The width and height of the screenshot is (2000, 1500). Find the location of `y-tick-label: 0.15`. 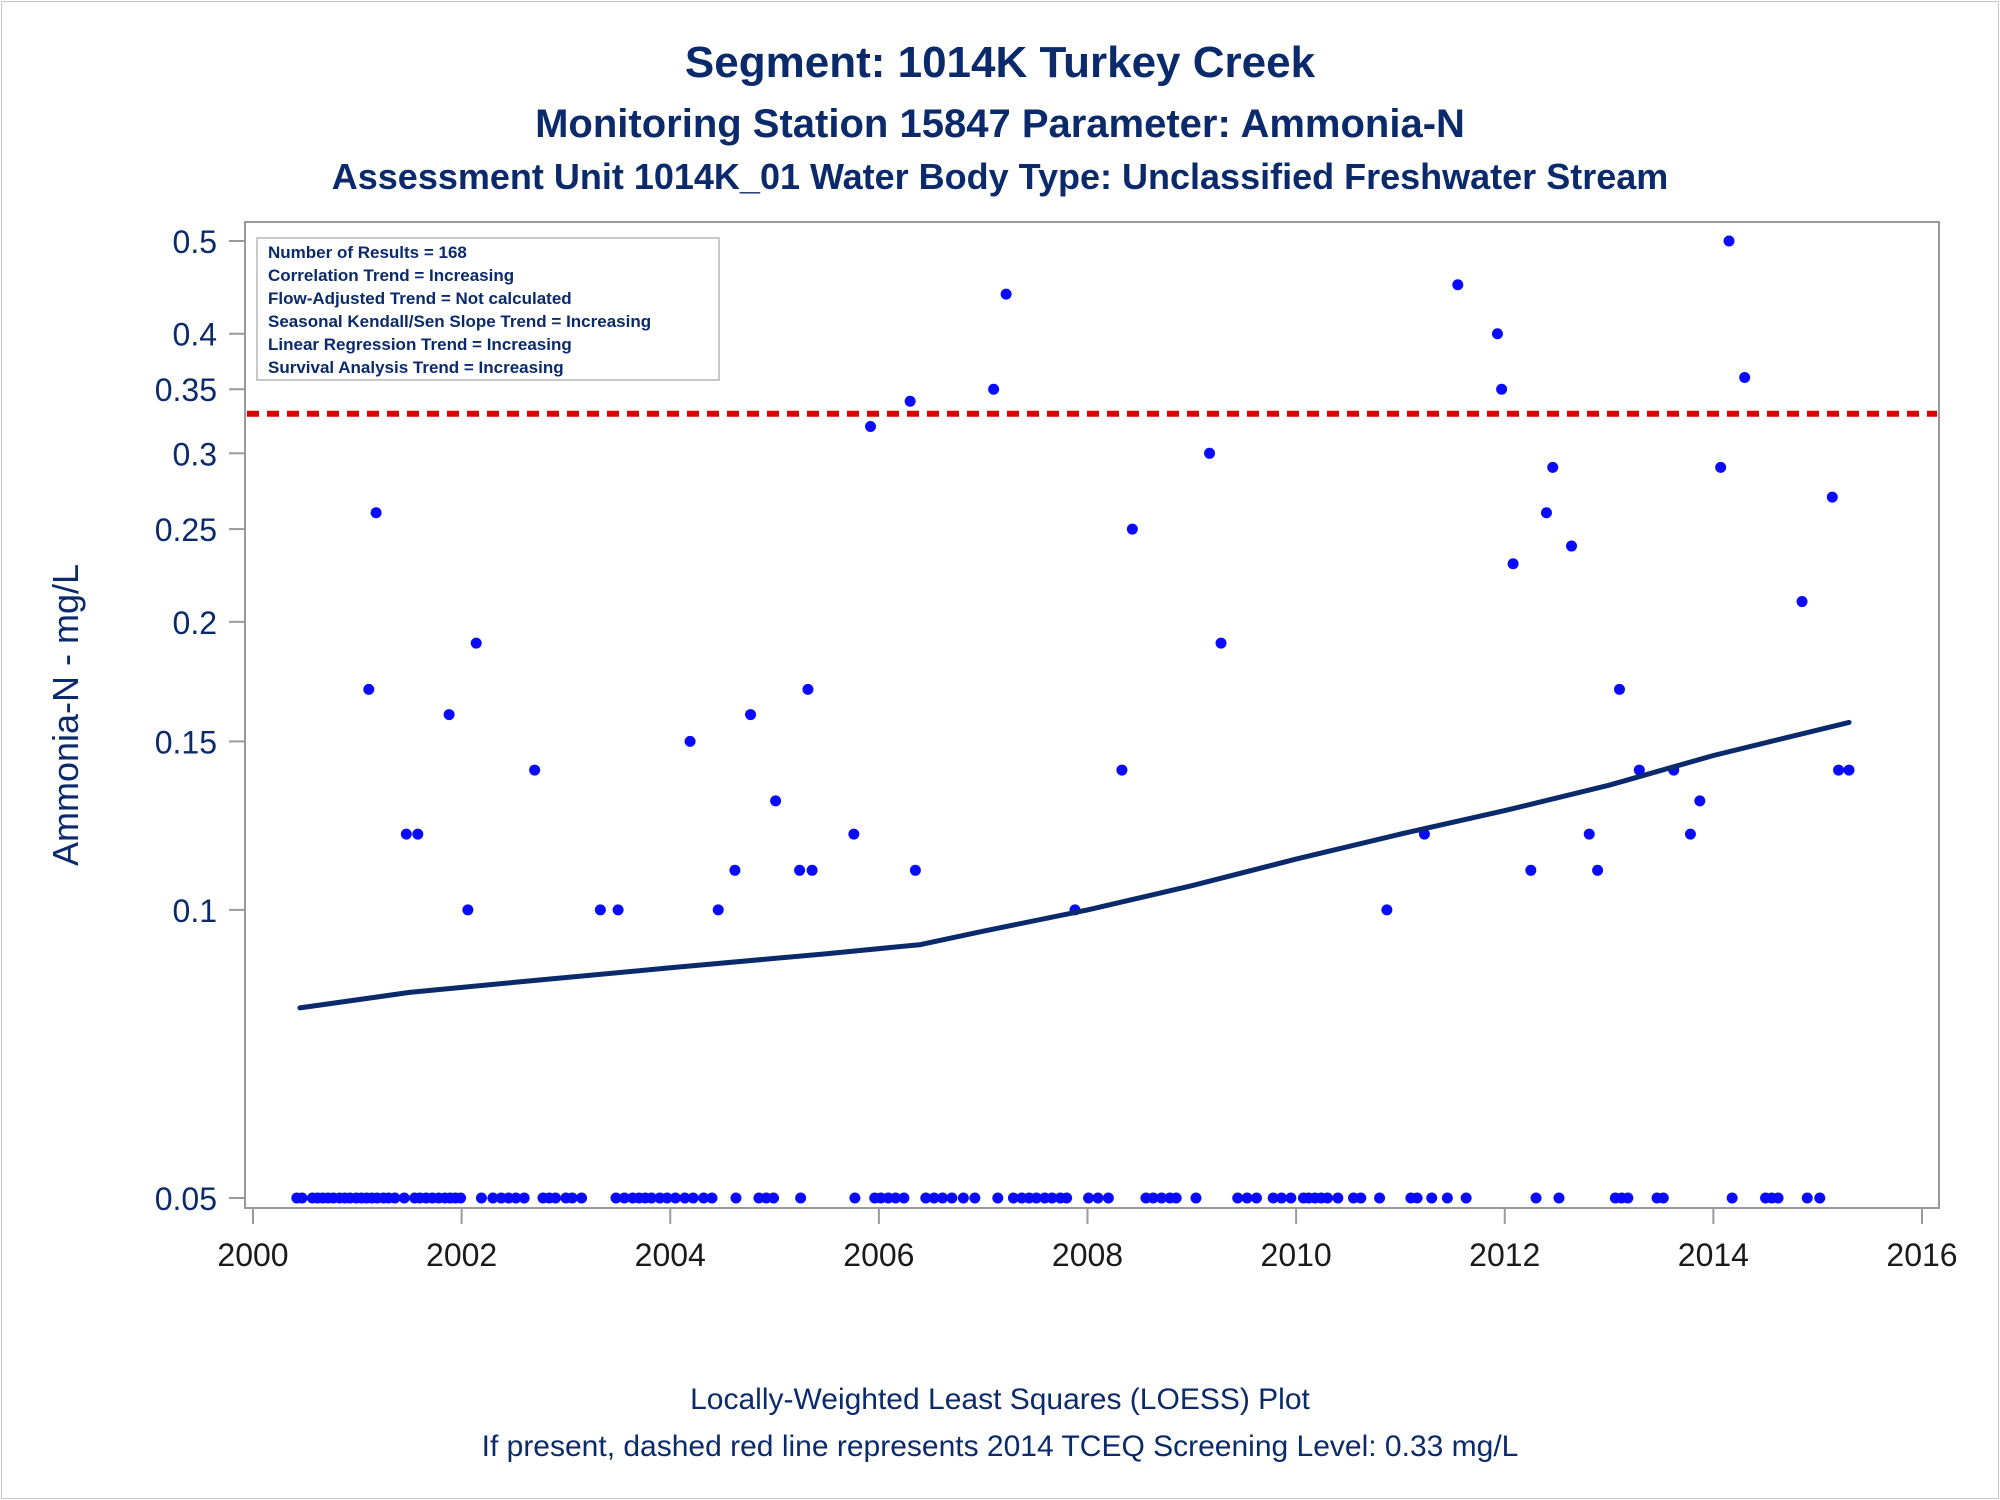

y-tick-label: 0.15 is located at coordinates (186, 742).